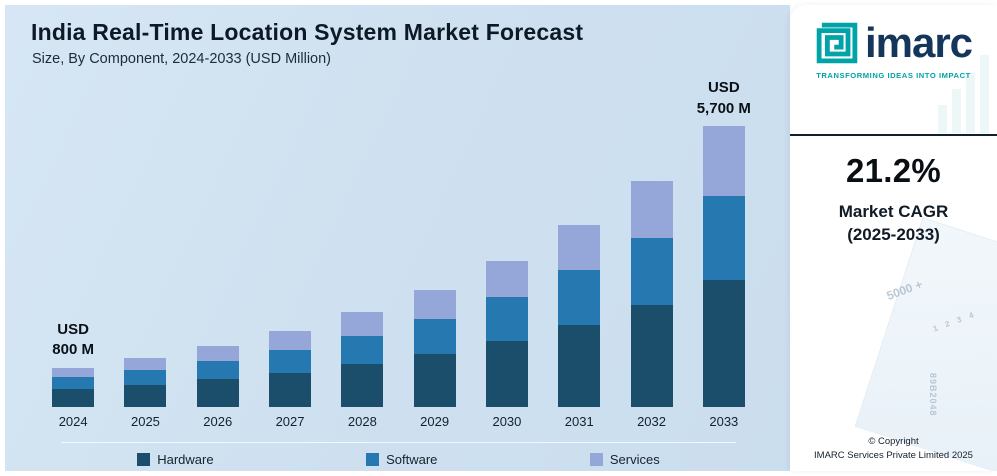 This screenshot has height=476, width=997. What do you see at coordinates (73, 340) in the screenshot?
I see `value-annotation-2024: USD 800 M` at bounding box center [73, 340].